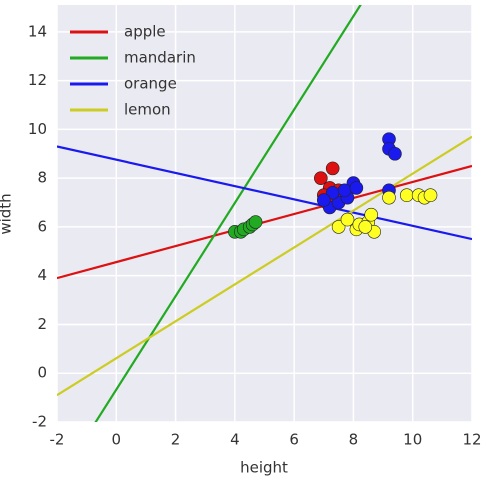 The image size is (487, 500). What do you see at coordinates (42, 178) in the screenshot?
I see `y-tick-label: 8` at bounding box center [42, 178].